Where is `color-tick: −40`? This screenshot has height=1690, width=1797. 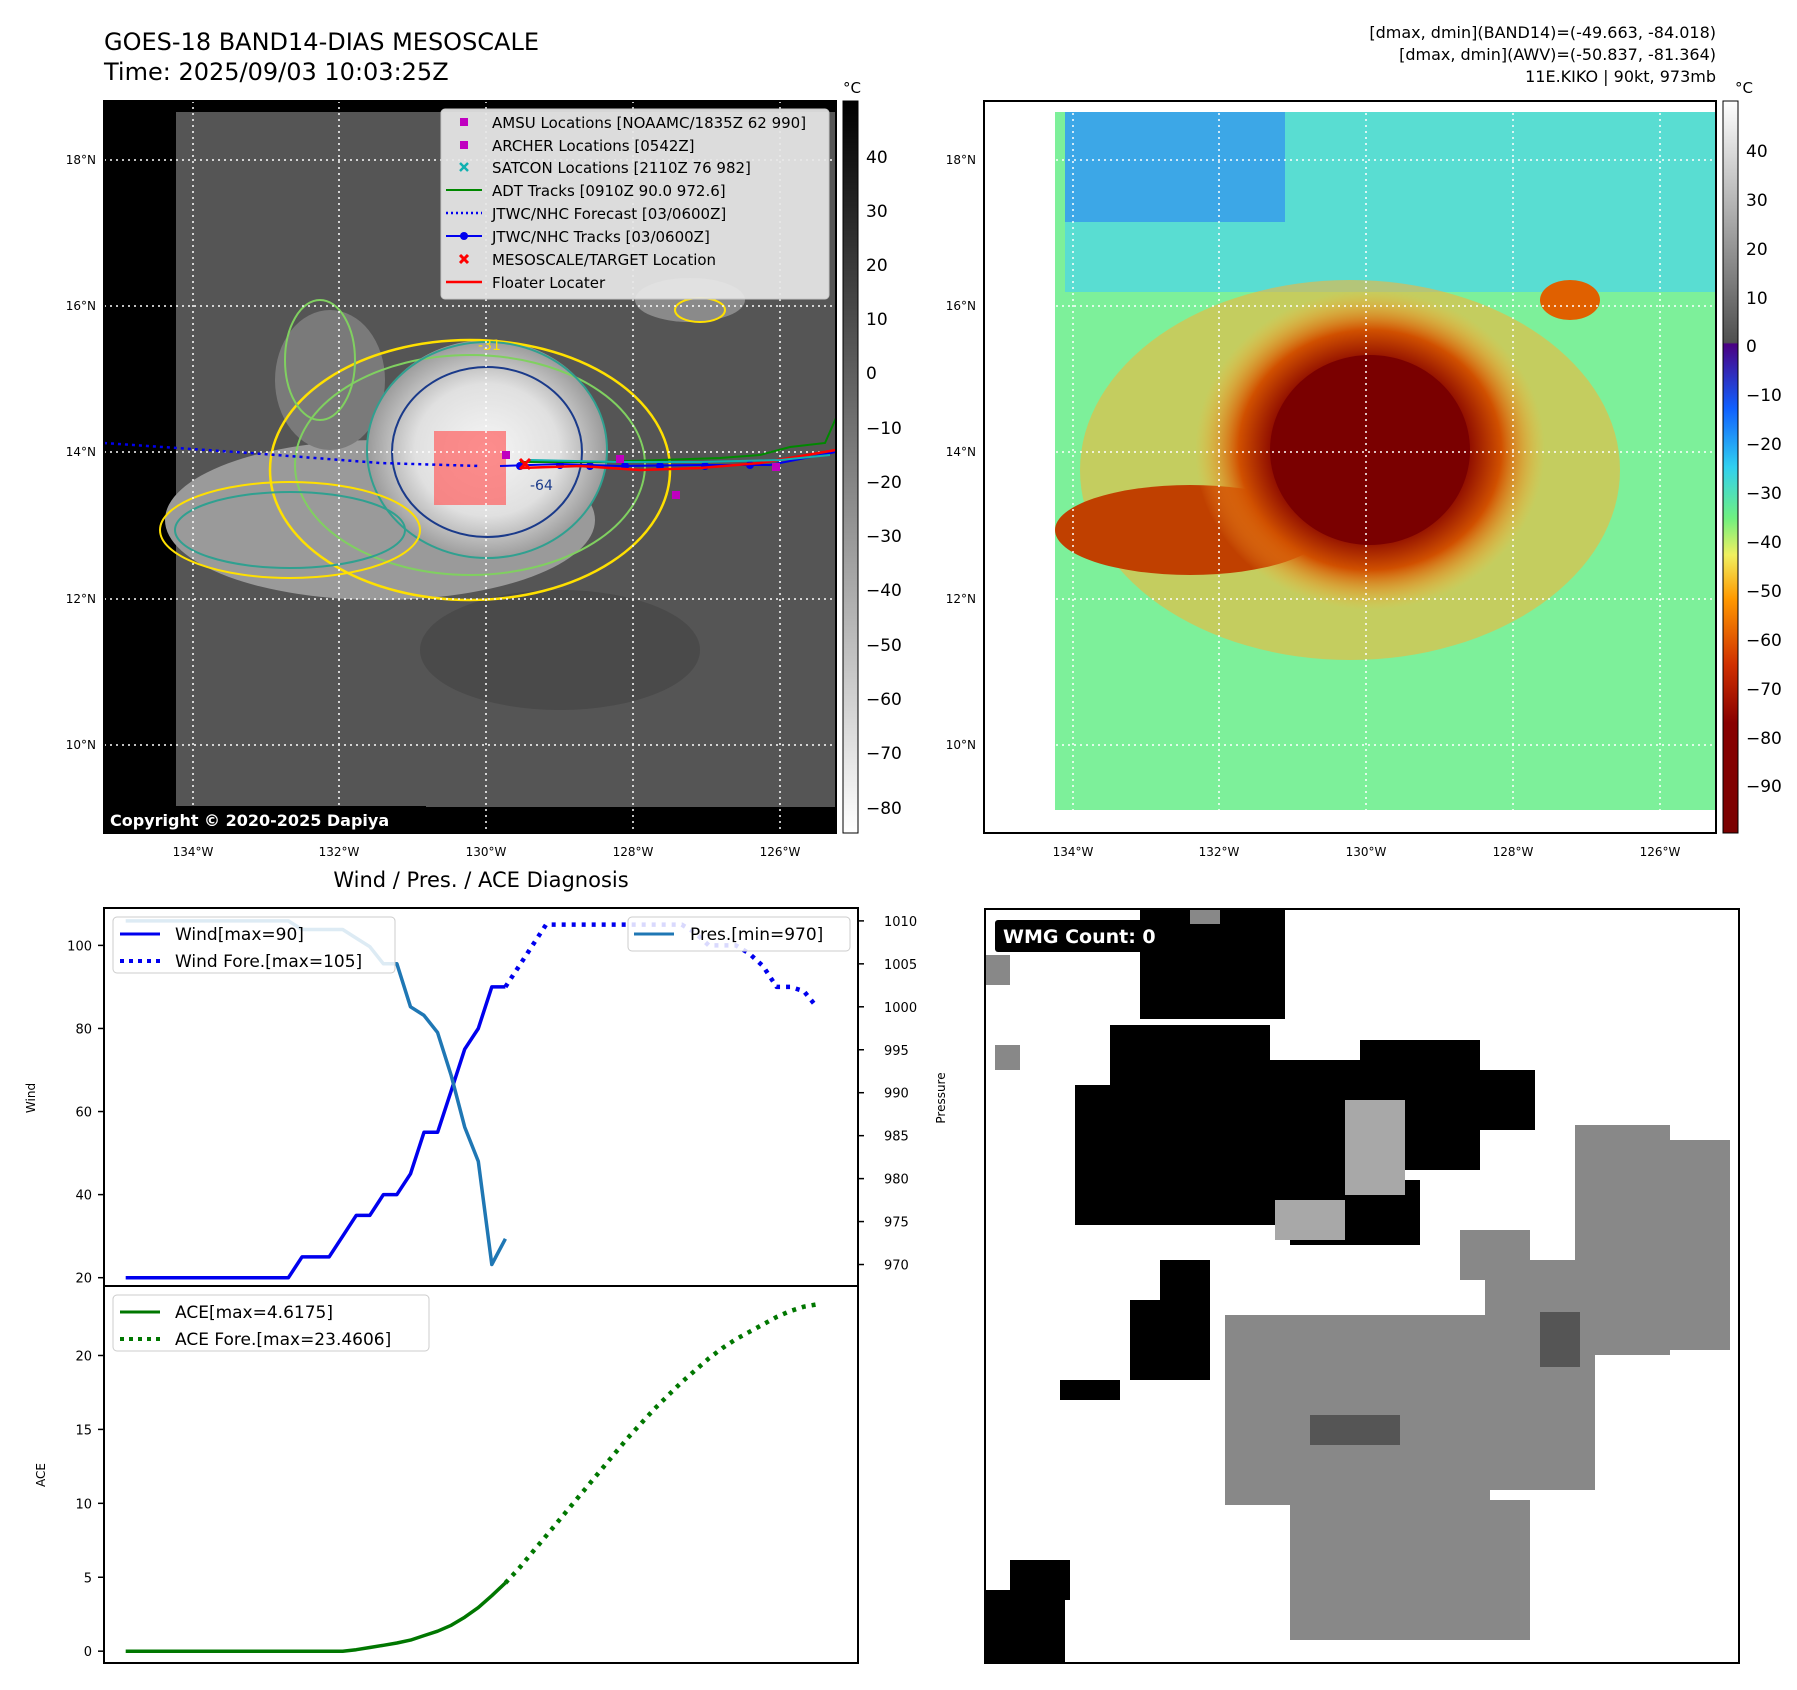 color-tick: −40 is located at coordinates (1764, 543).